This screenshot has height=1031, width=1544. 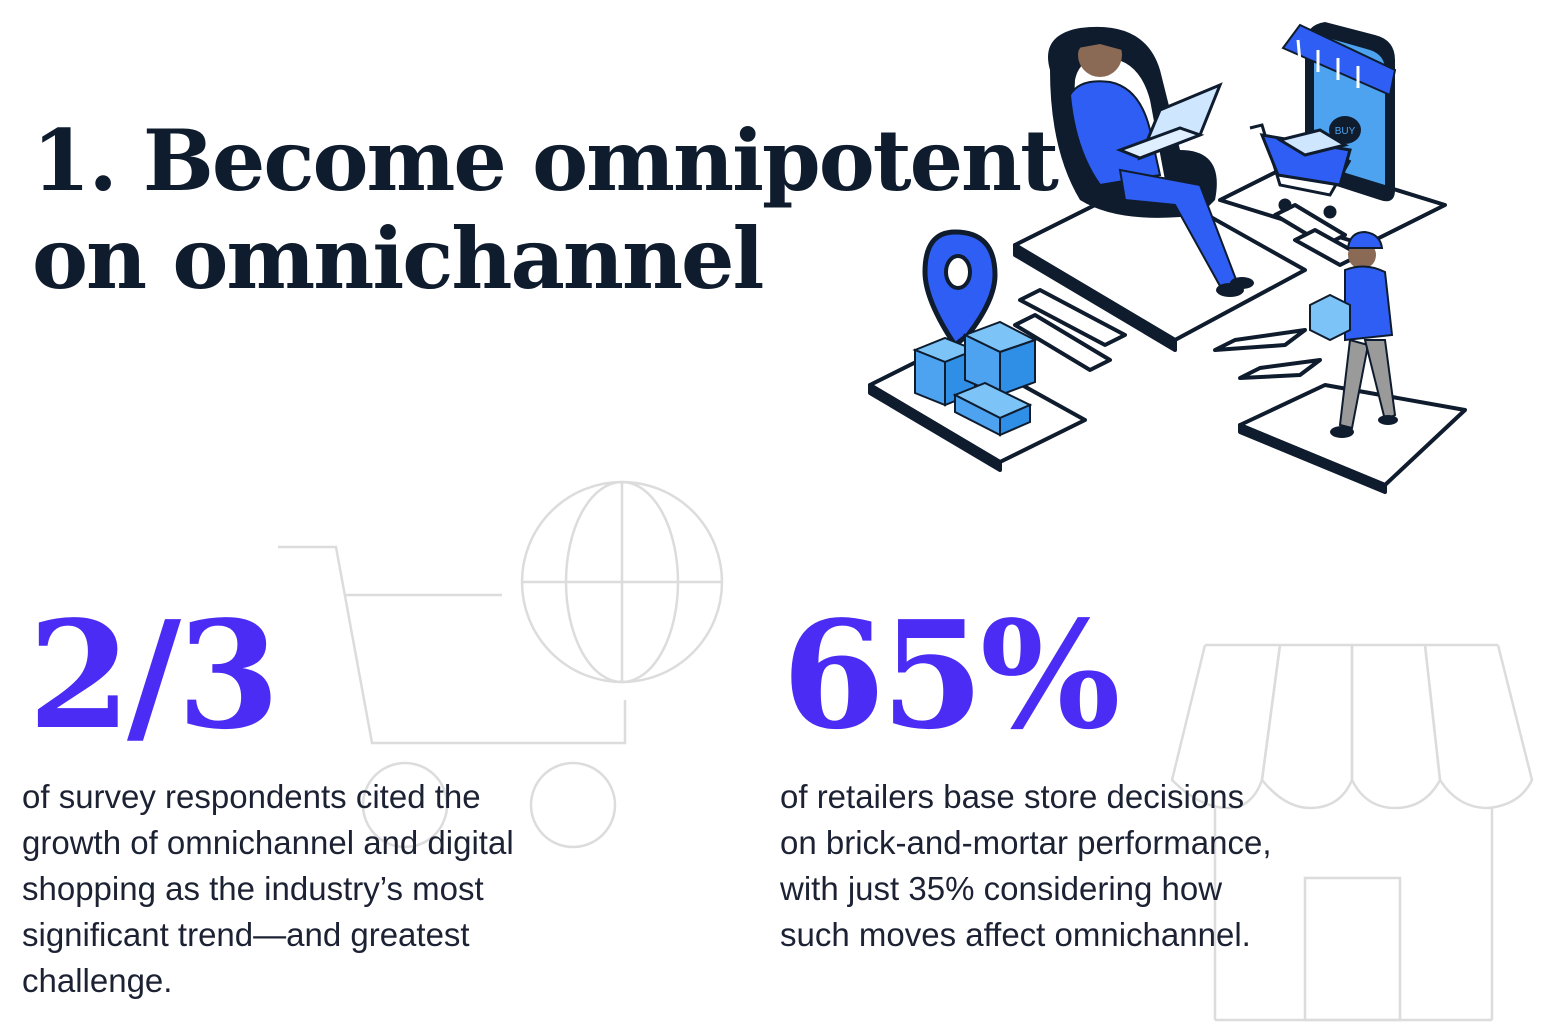 I want to click on location-pin-icon, so click(x=960, y=289).